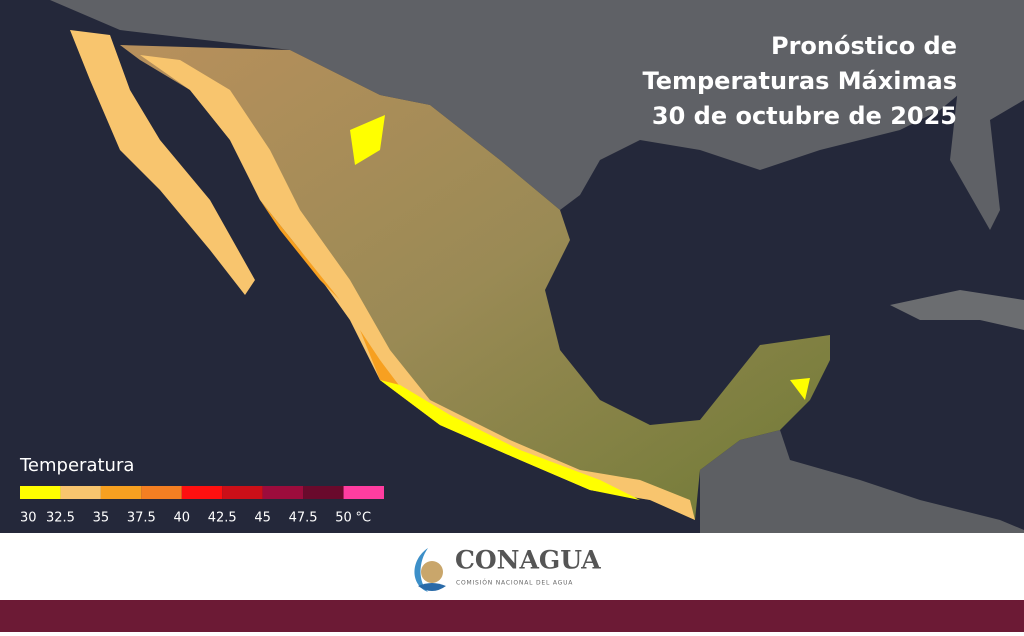  I want to click on legend-tick-label: 50, so click(343, 518).